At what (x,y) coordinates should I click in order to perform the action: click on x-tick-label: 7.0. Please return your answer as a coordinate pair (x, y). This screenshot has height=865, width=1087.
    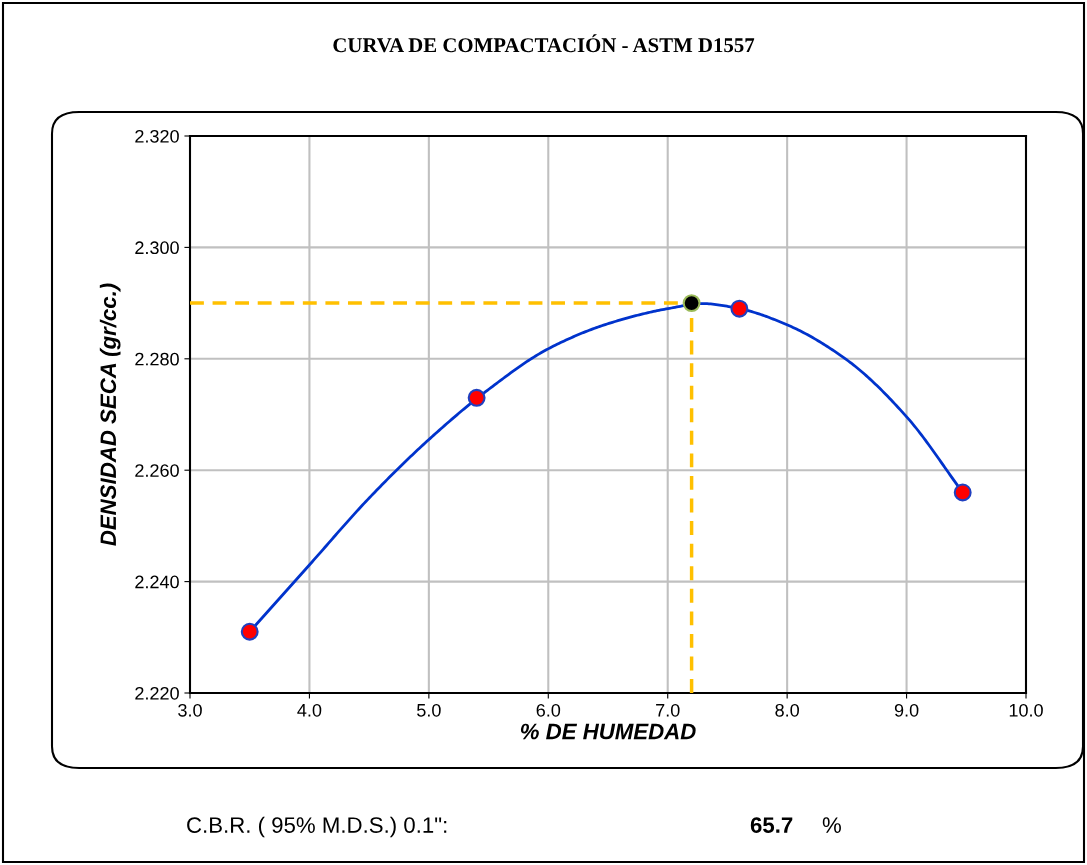
    Looking at the image, I should click on (668, 710).